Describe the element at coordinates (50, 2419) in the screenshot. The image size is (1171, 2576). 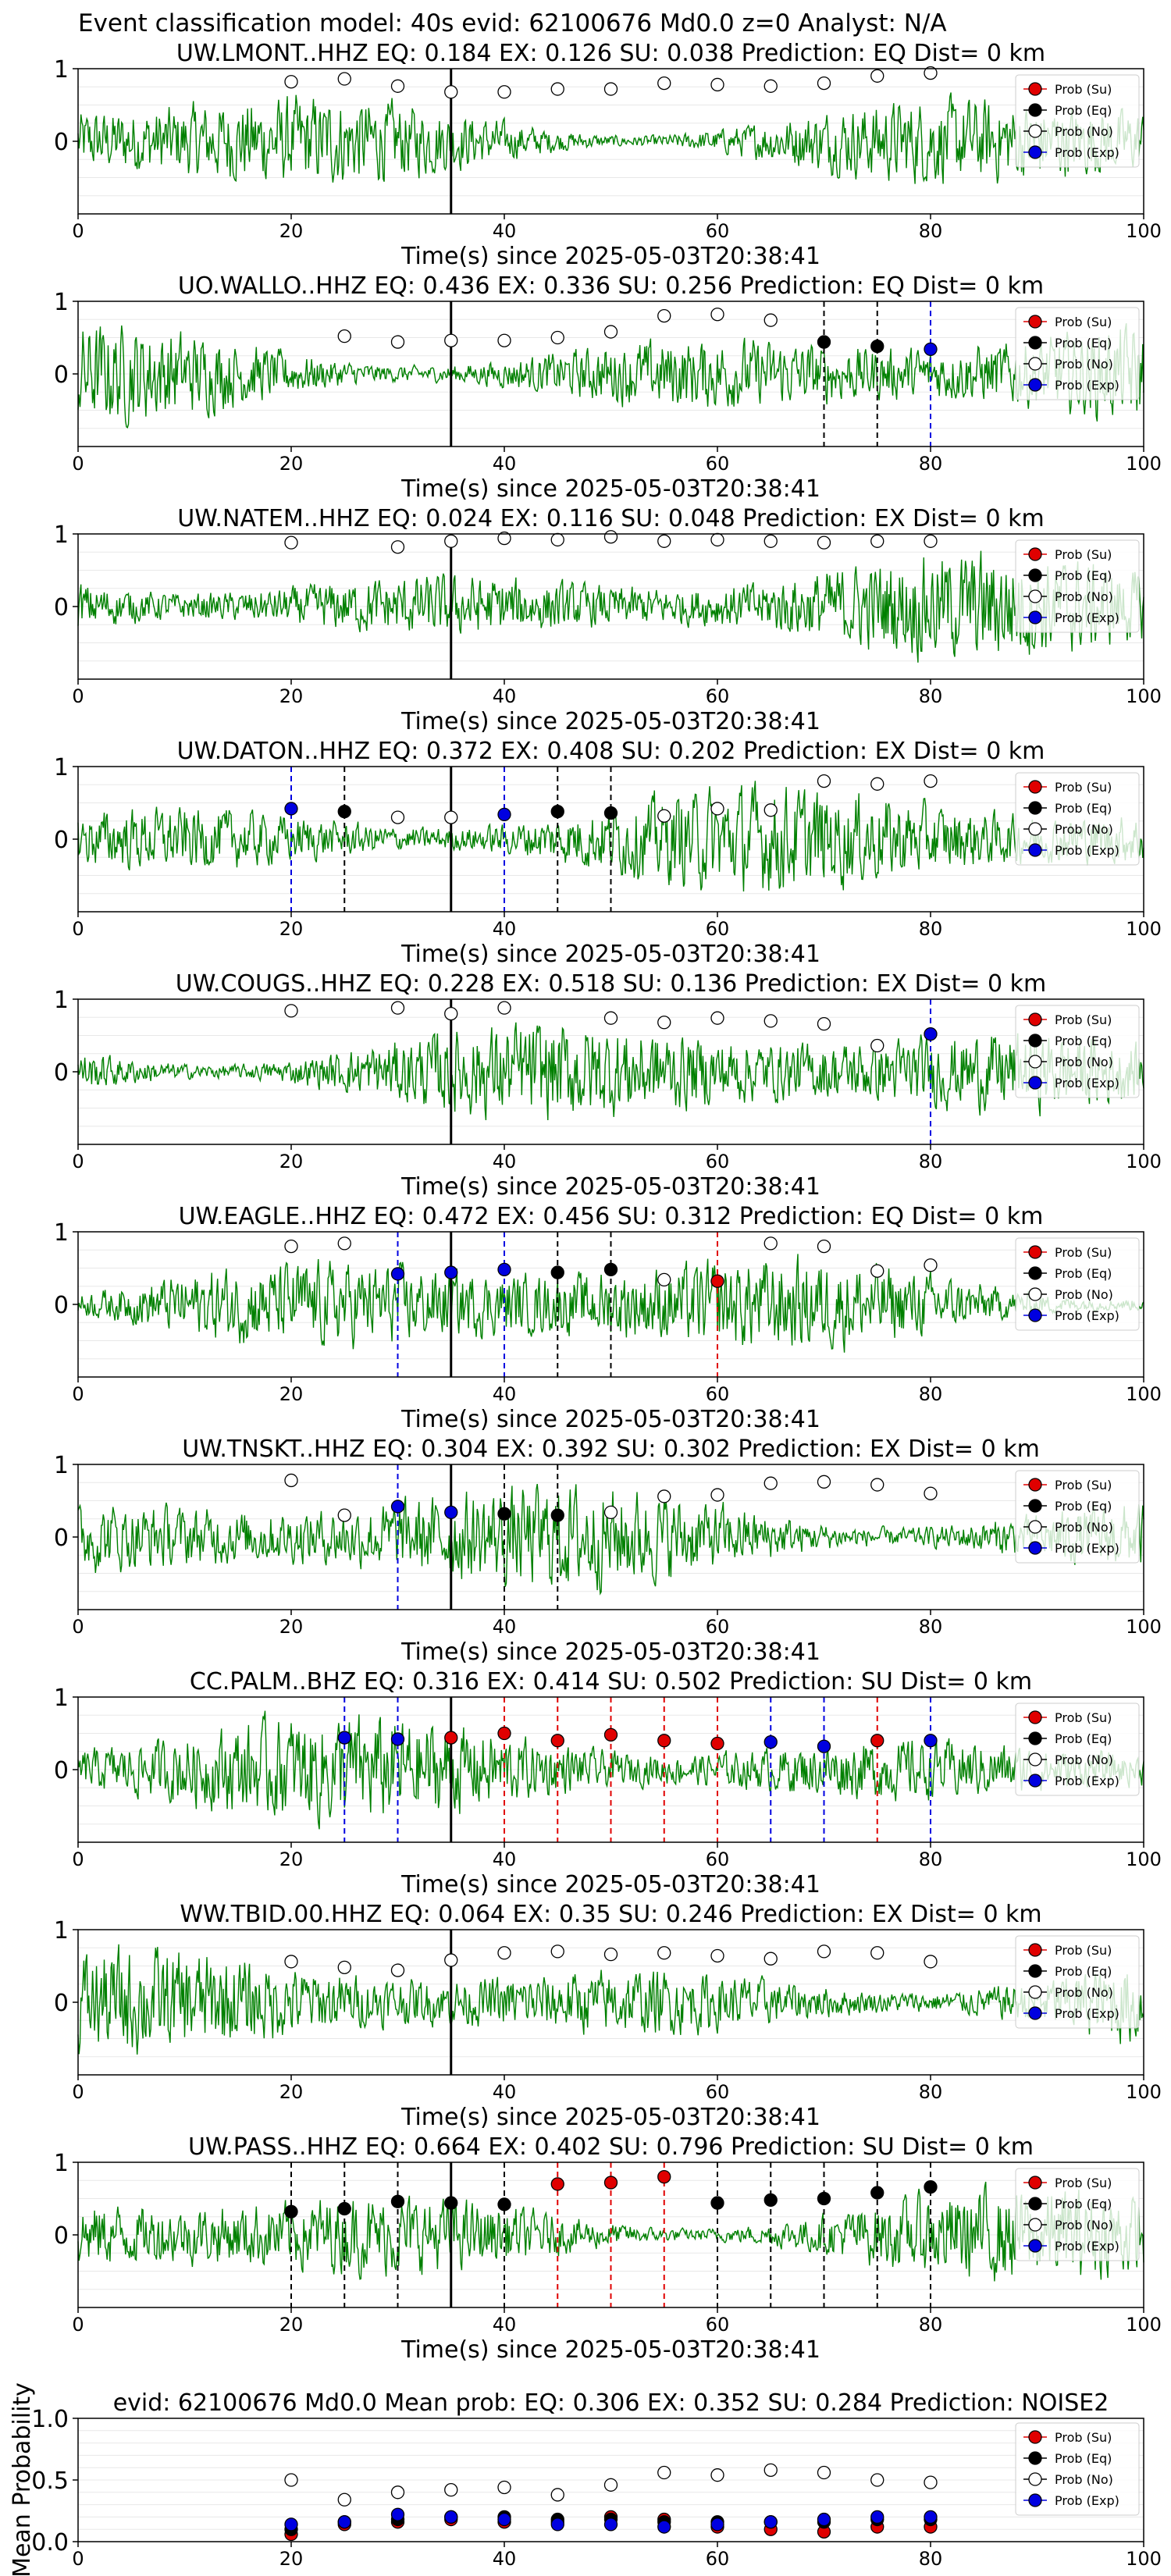
I see `y-tick-label: 1.0` at that location.